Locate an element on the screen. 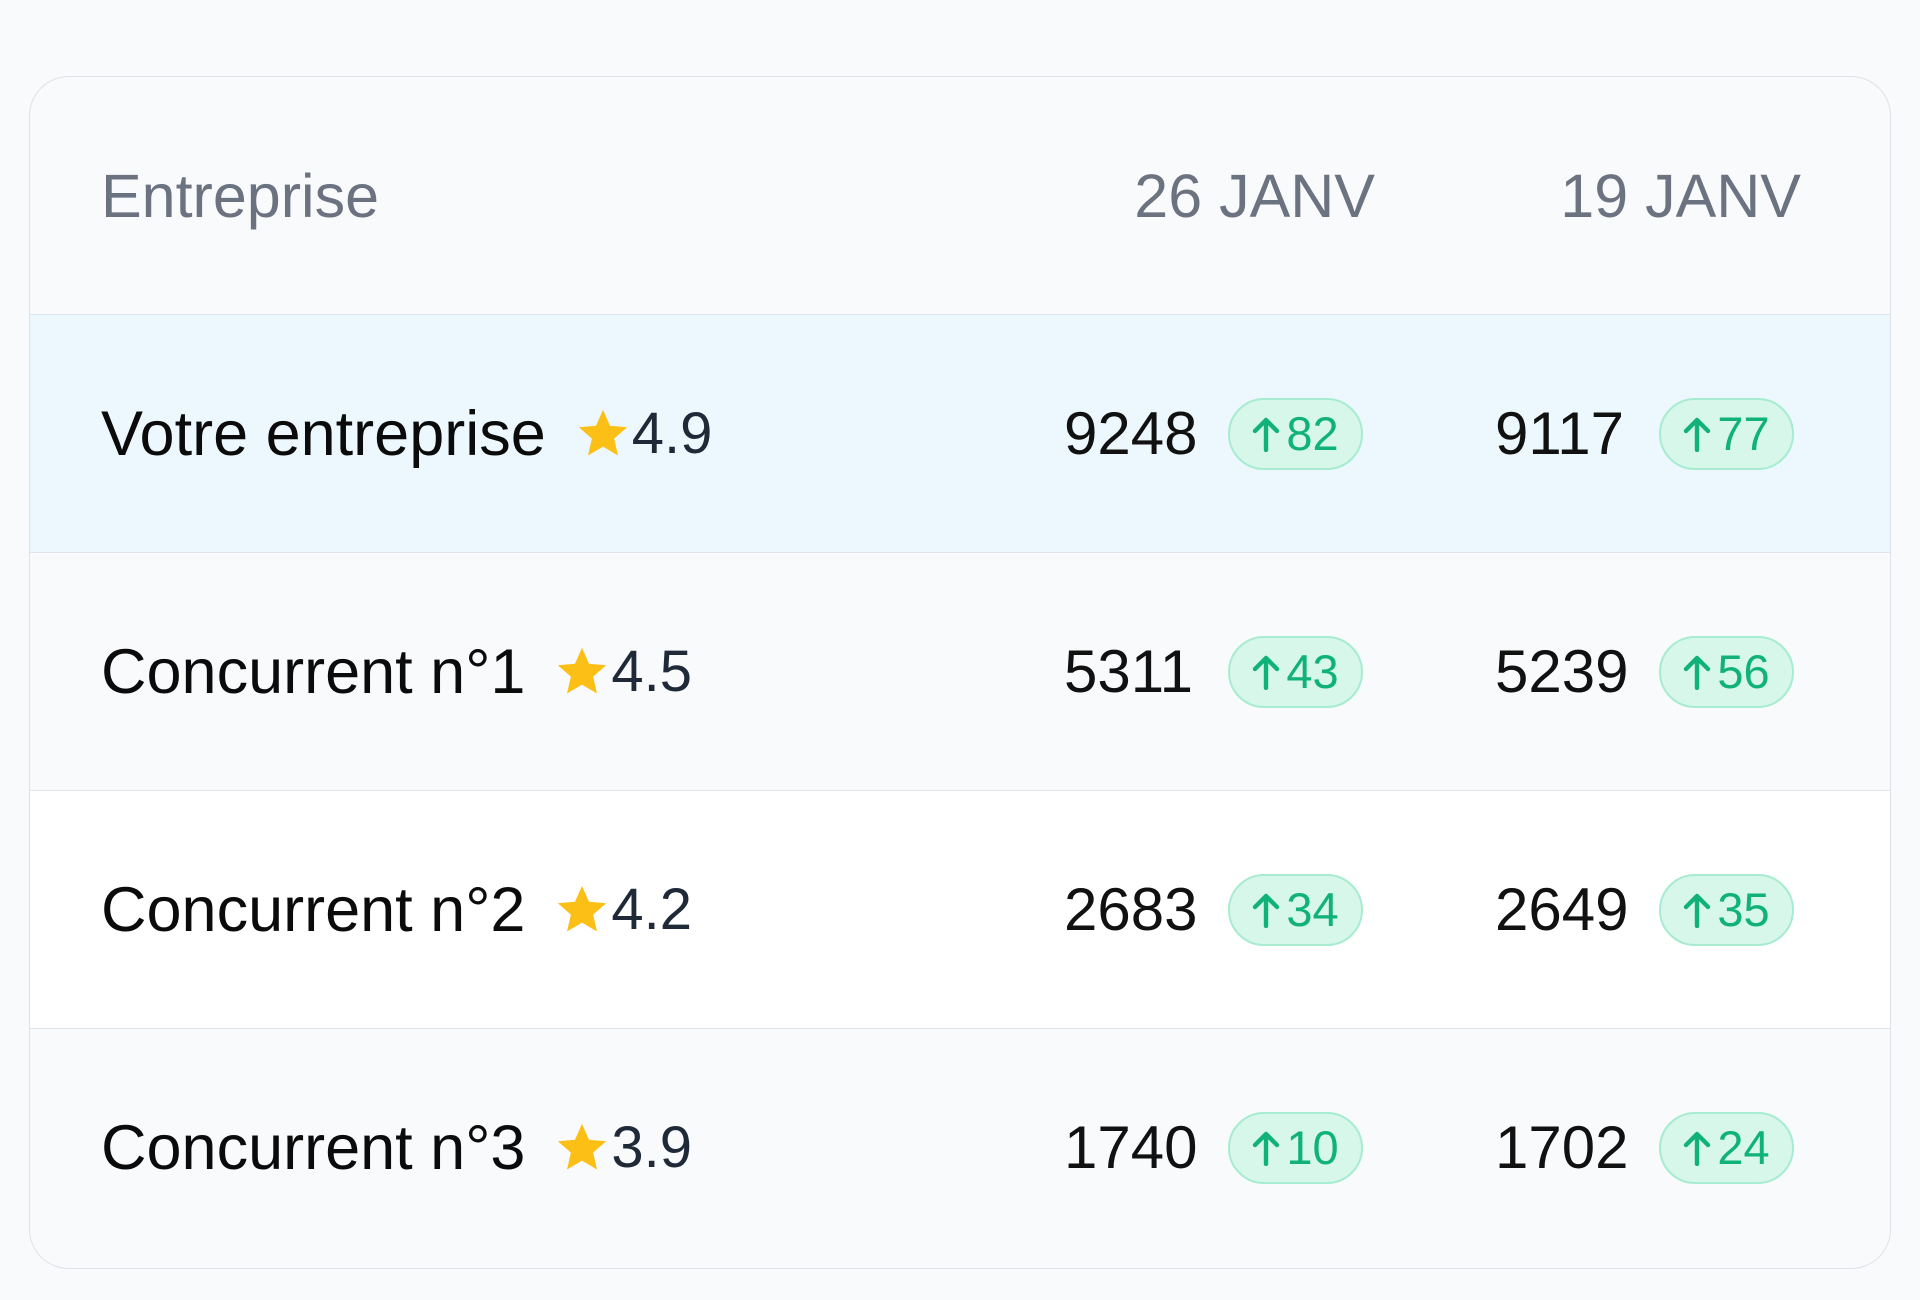  review-count: 5311 is located at coordinates (1129, 671).